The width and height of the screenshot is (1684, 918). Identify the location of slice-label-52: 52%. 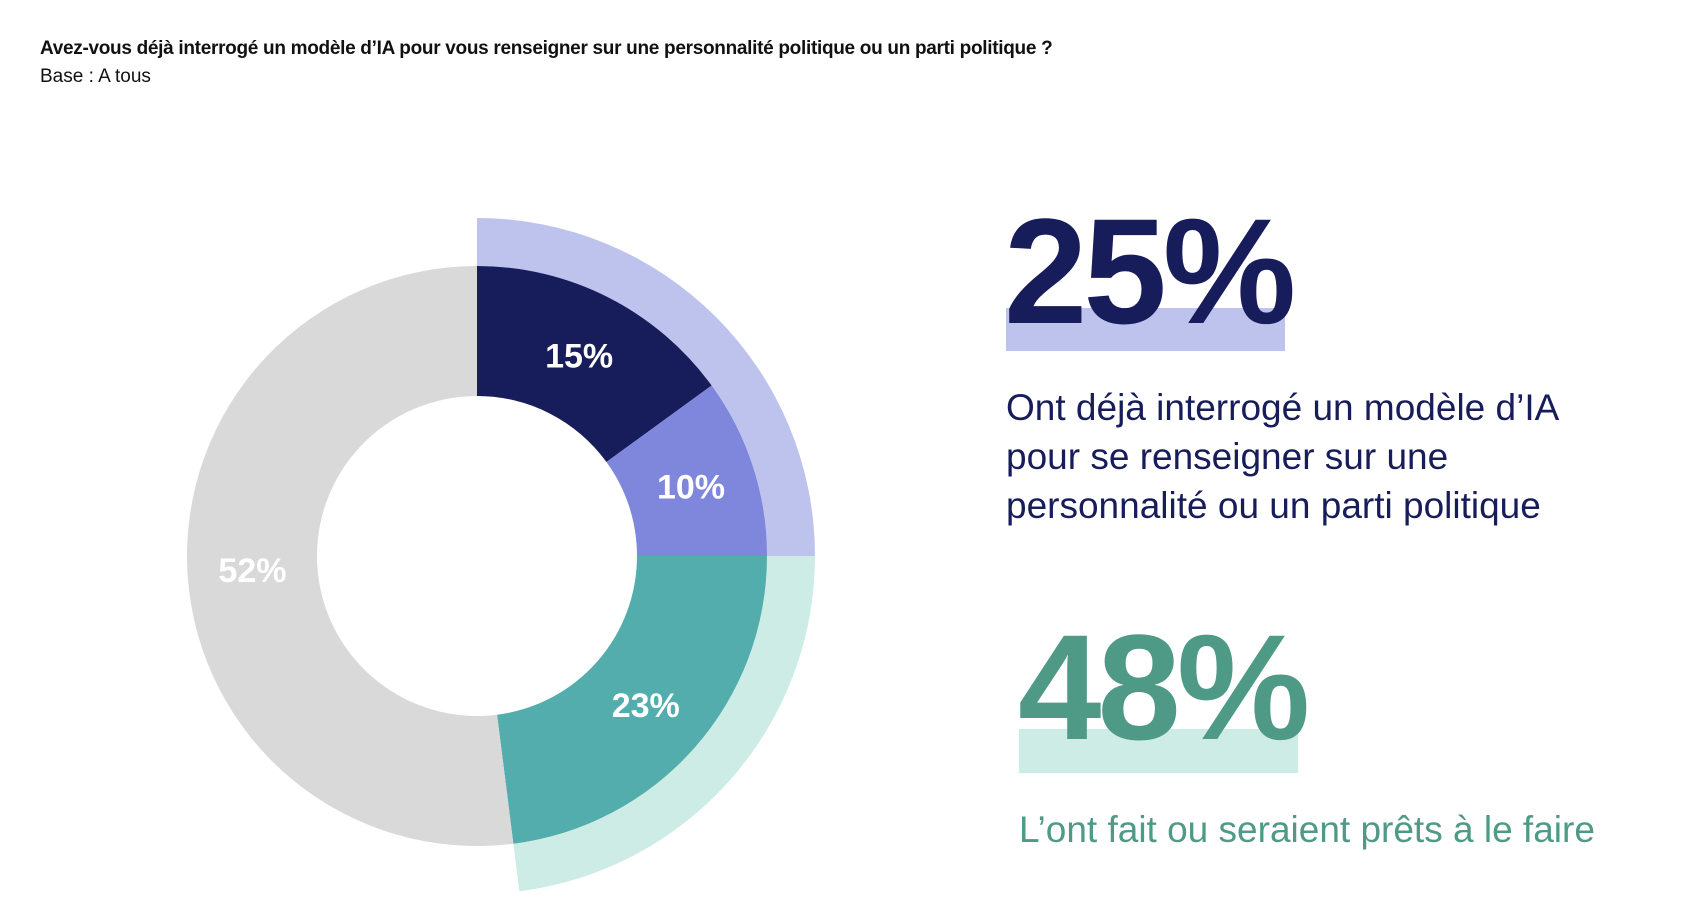
(252, 571).